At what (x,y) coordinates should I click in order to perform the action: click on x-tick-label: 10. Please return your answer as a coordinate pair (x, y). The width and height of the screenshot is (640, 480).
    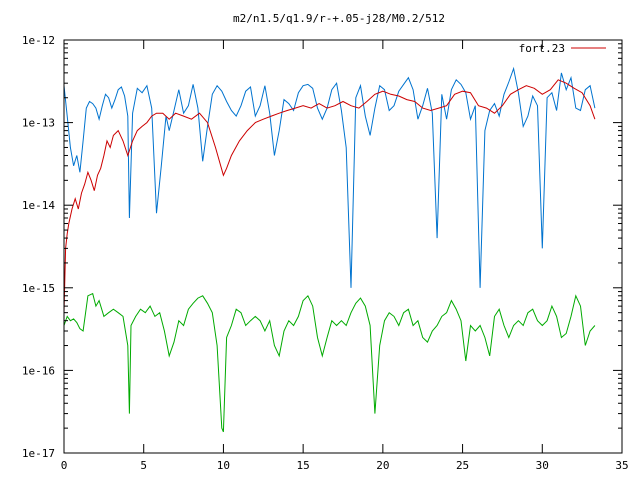
    Looking at the image, I should click on (223, 465).